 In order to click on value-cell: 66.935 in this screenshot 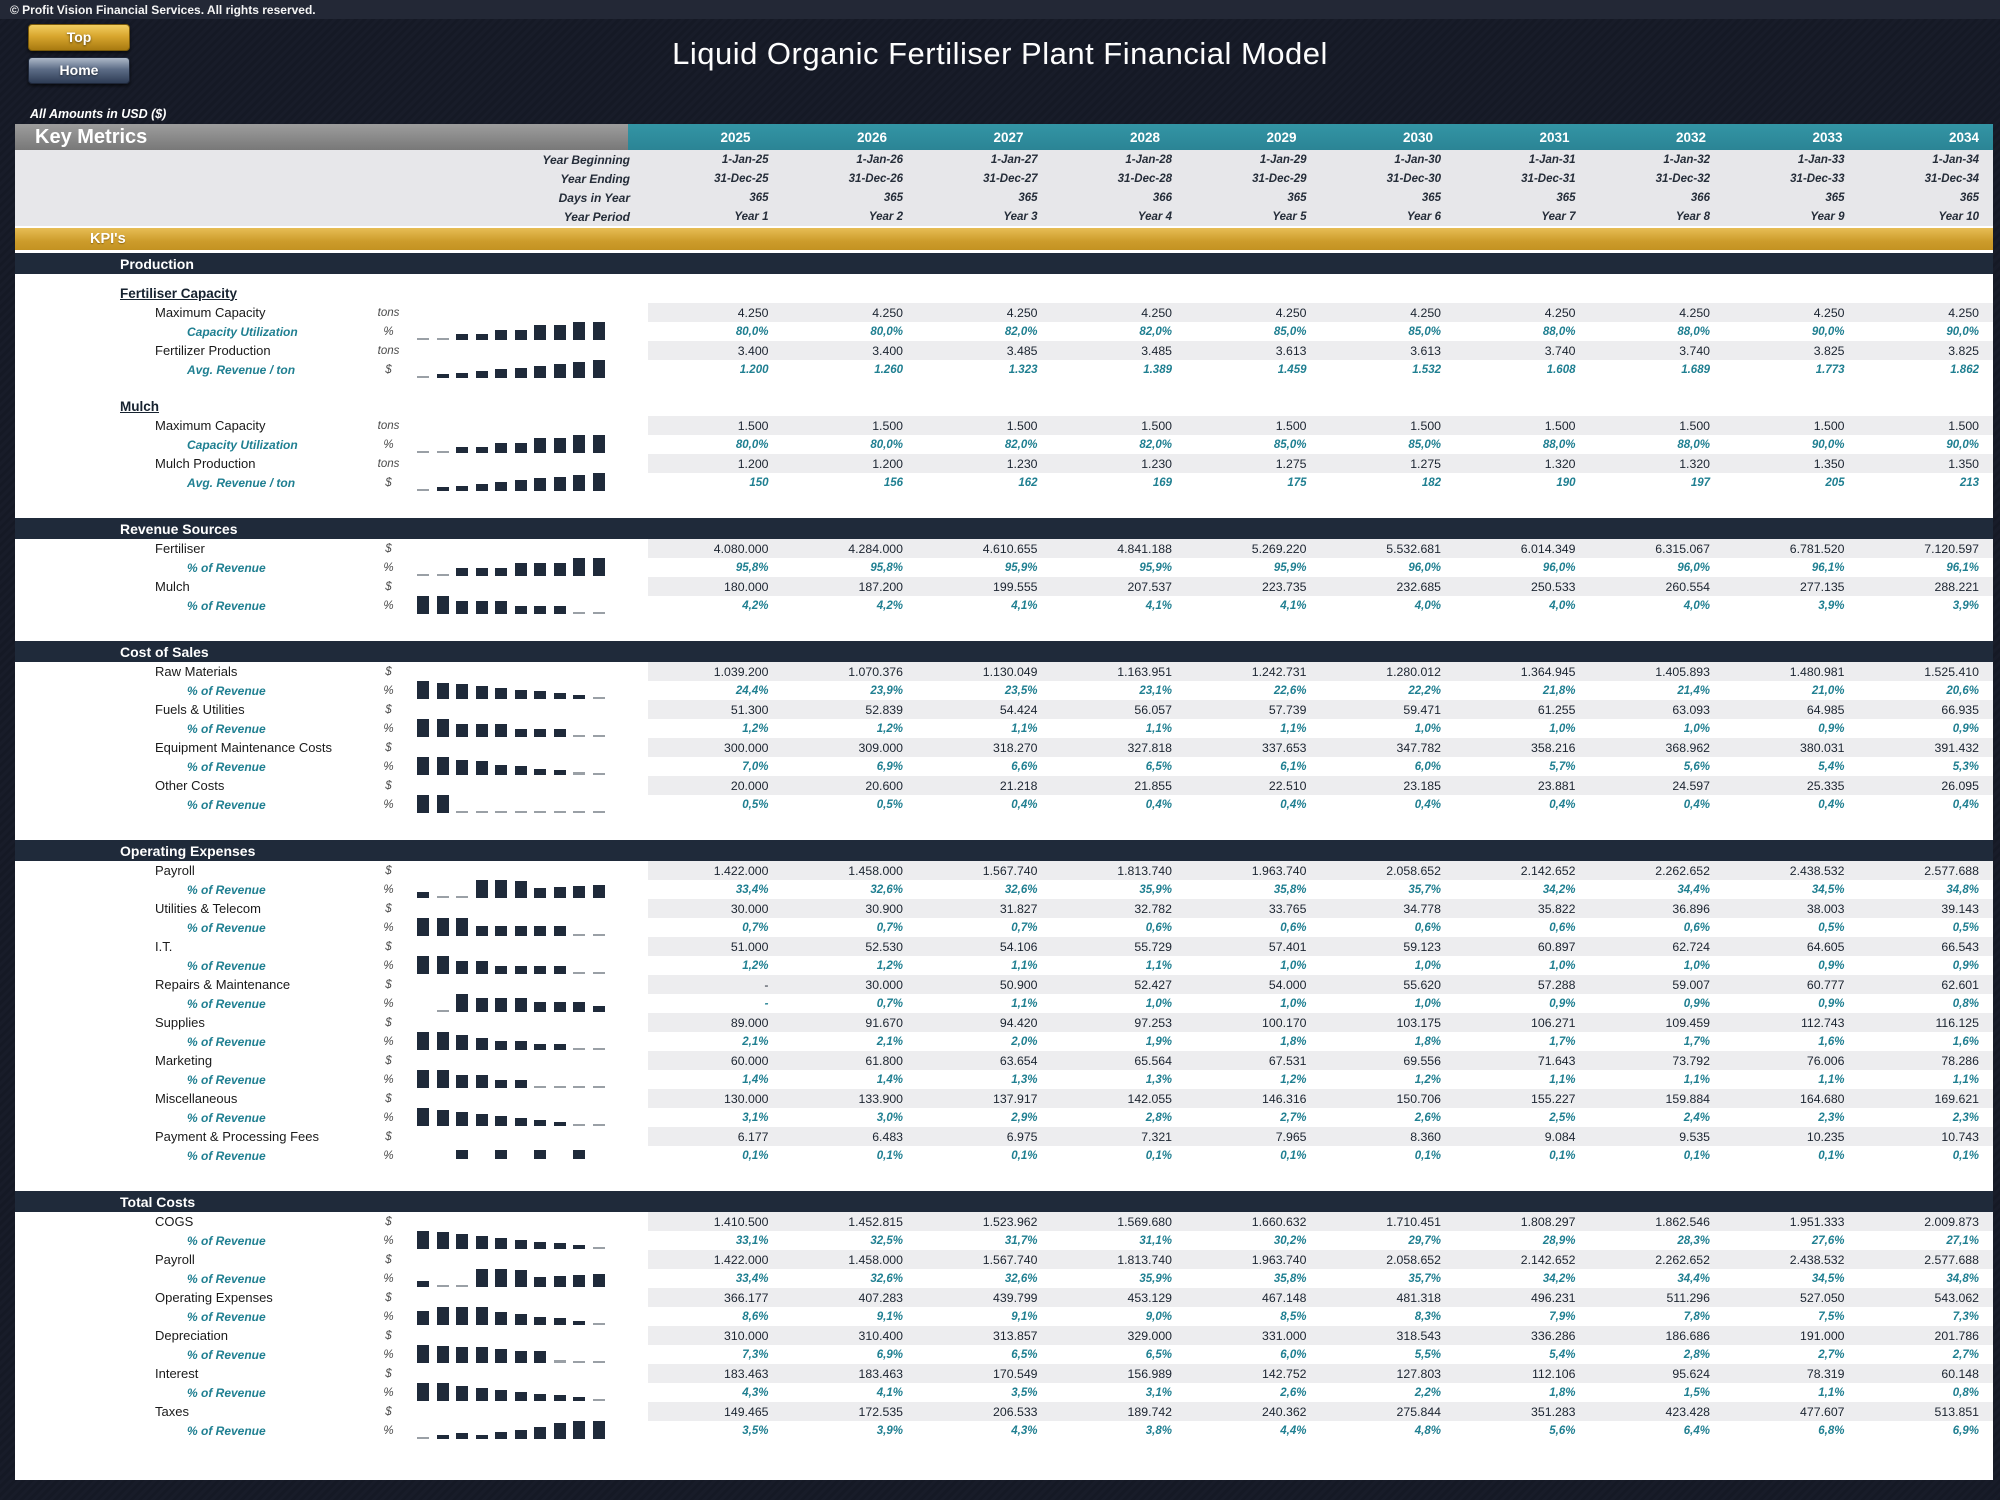, I will do `click(1960, 709)`.